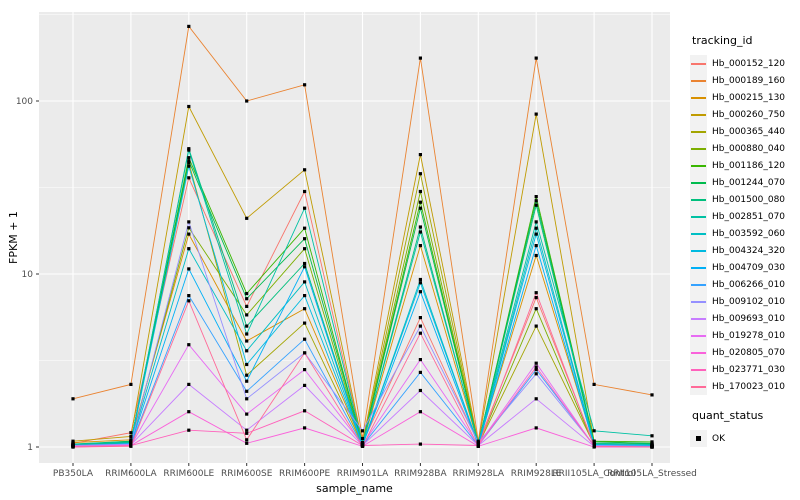  What do you see at coordinates (749, 199) in the screenshot?
I see `legend-item-label: Hb_001500_080` at bounding box center [749, 199].